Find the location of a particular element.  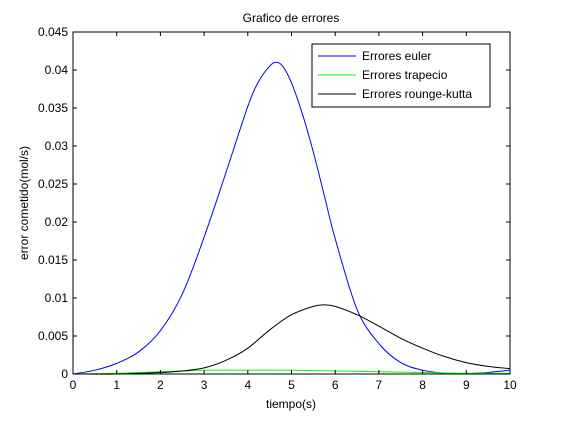

legend-label: Errores euler is located at coordinates (396, 56).